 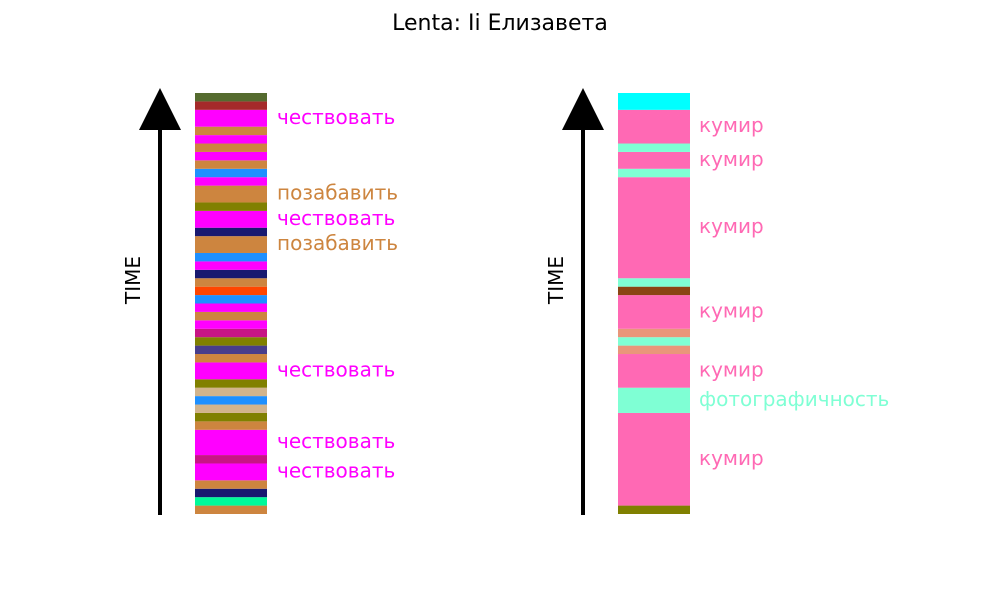 I want to click on segment-label-left-13: чествовать, so click(x=336, y=369).